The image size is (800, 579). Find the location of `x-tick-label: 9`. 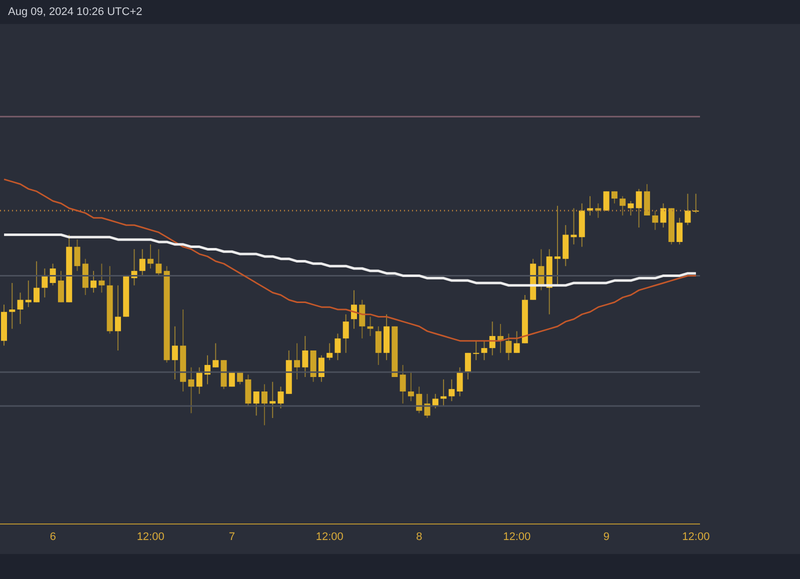

x-tick-label: 9 is located at coordinates (606, 536).